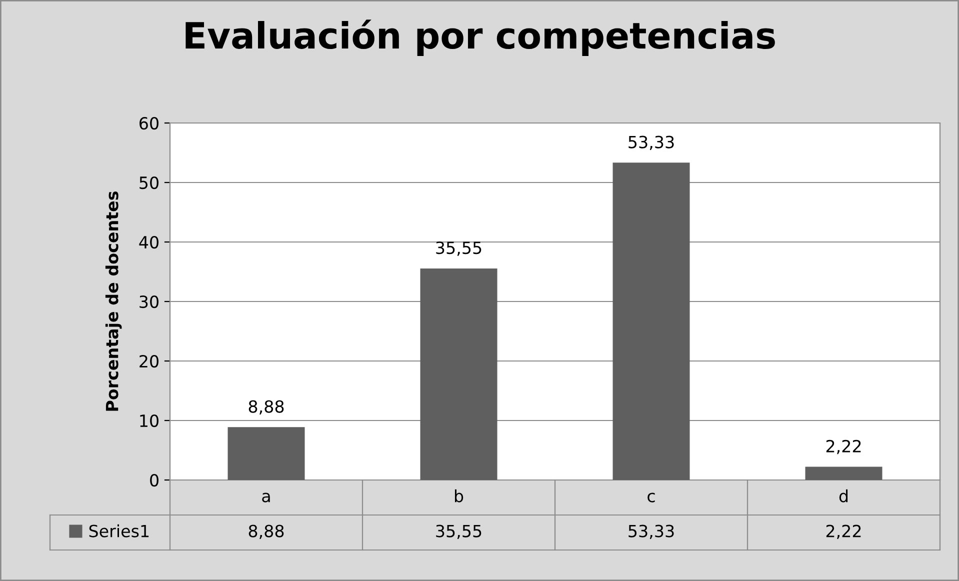 The height and width of the screenshot is (581, 959). Describe the element at coordinates (149, 123) in the screenshot. I see `y-tick-label: 60` at that location.